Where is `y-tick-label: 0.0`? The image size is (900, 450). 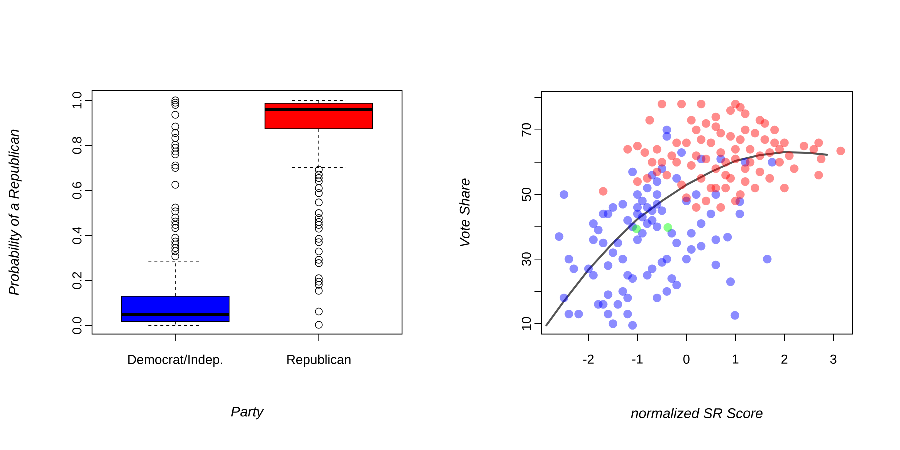
y-tick-label: 0.0 is located at coordinates (77, 325).